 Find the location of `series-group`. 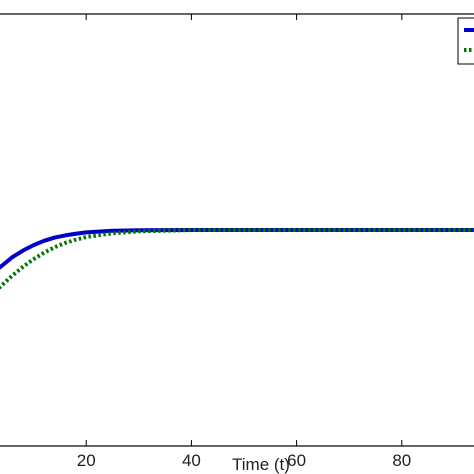

series-group is located at coordinates (237, 259).